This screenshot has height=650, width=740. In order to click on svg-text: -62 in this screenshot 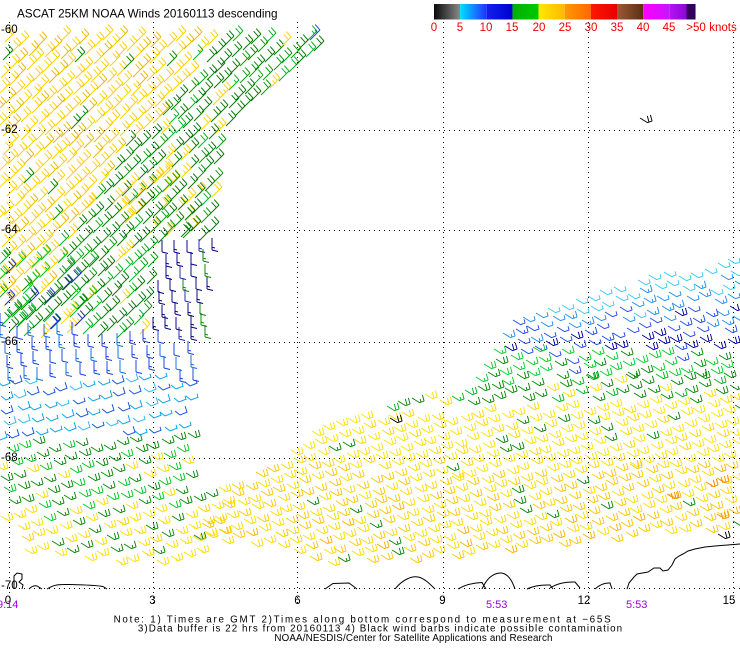, I will do `click(9, 130)`.